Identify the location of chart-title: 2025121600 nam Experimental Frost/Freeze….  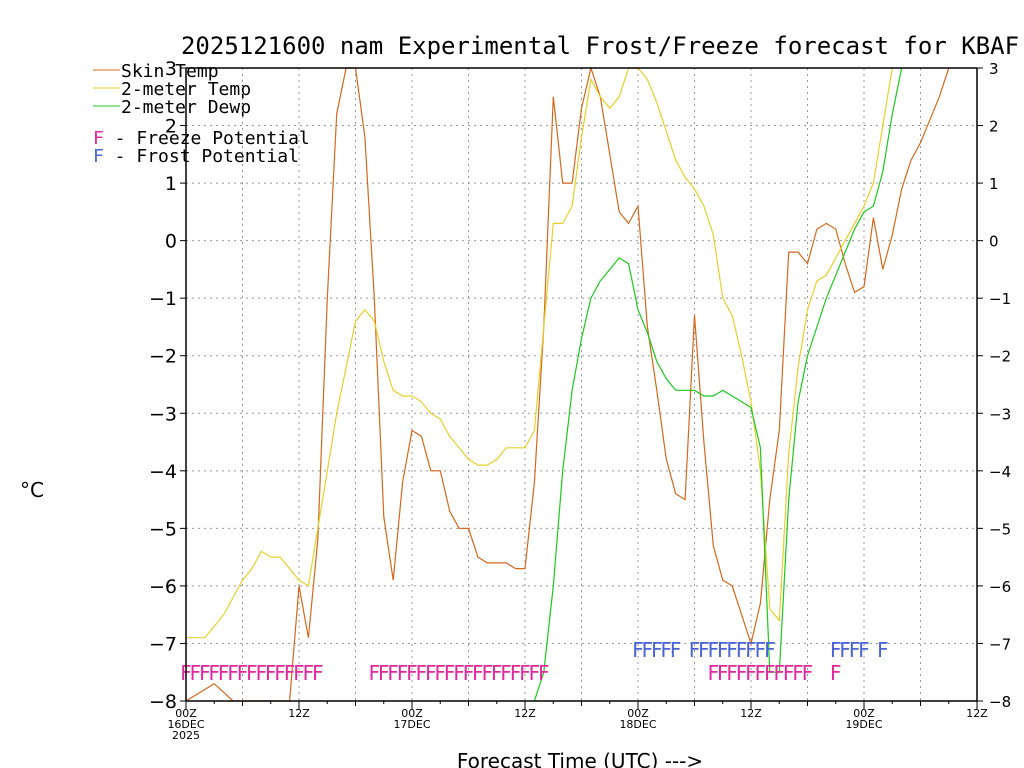
(600, 46).